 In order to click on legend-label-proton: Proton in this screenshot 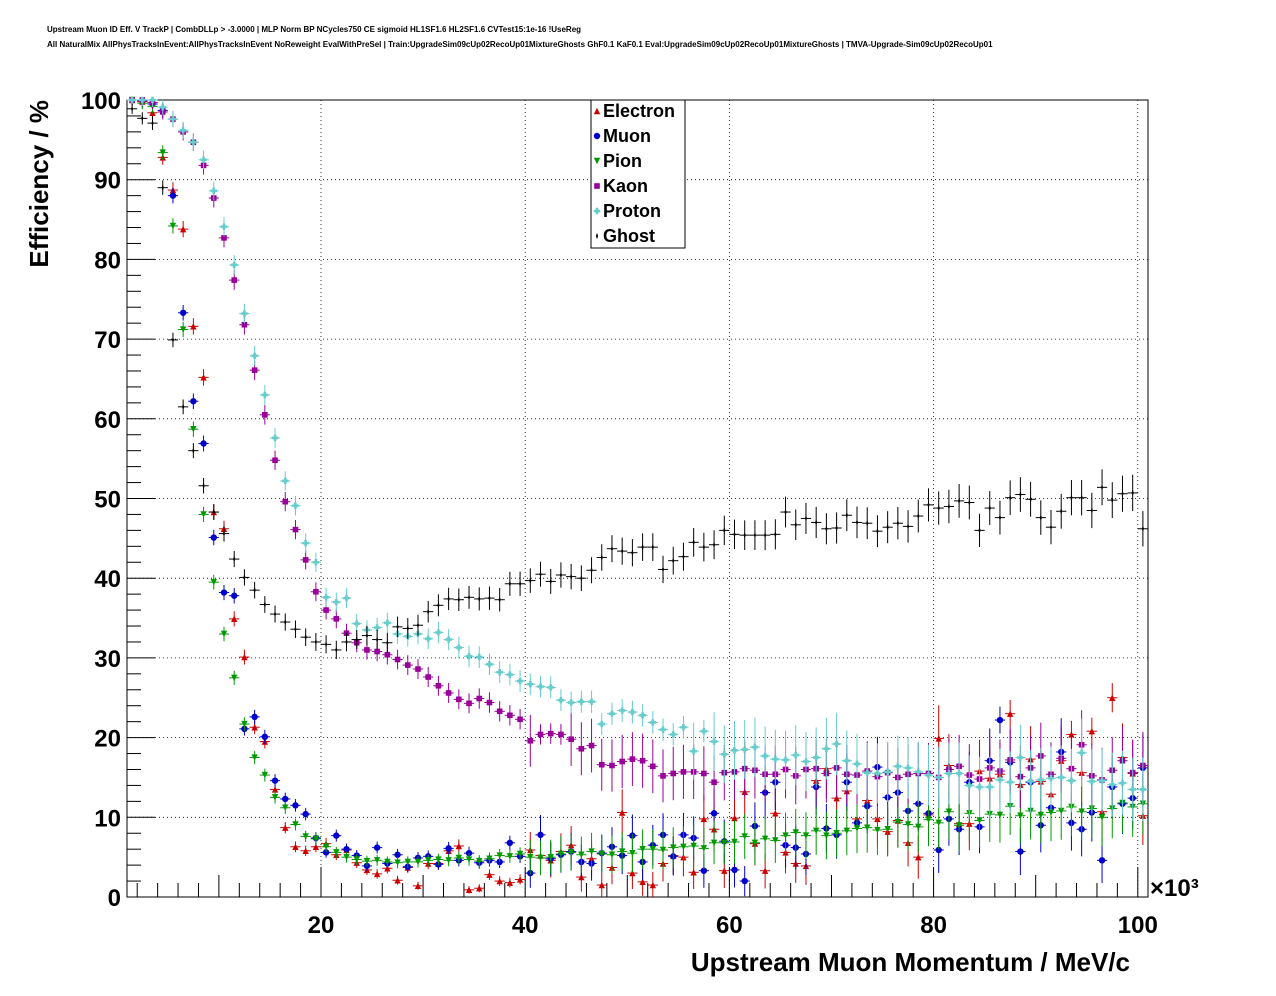, I will do `click(632, 211)`.